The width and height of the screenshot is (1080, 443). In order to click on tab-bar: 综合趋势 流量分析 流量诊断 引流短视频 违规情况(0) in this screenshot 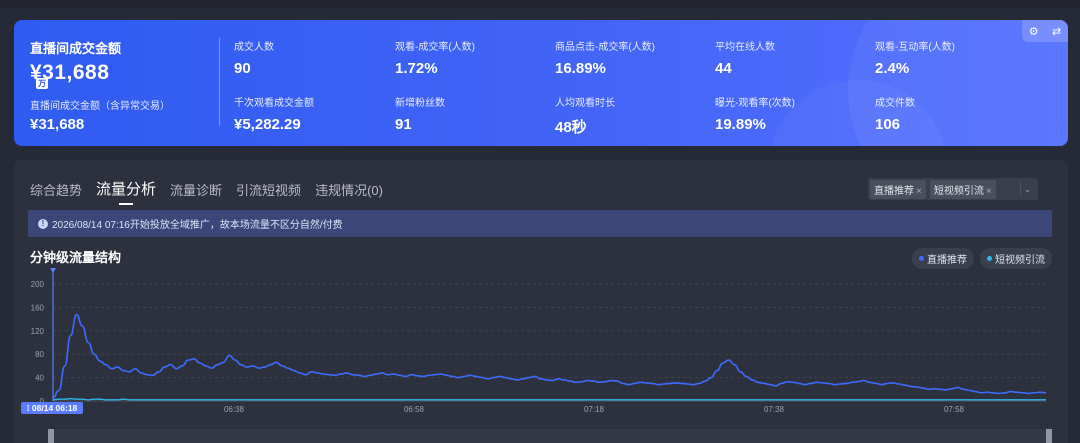, I will do `click(213, 188)`.